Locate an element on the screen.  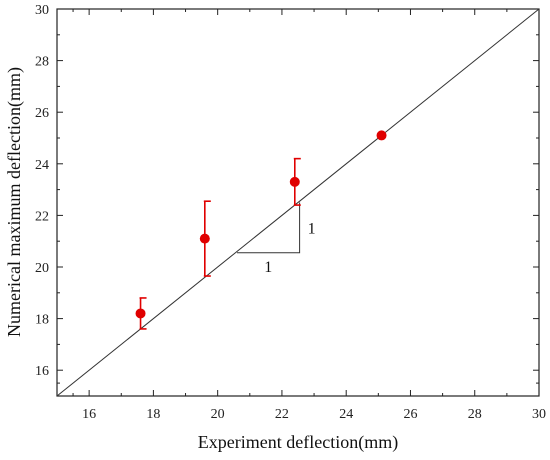
x-tick-label: 24 is located at coordinates (346, 414).